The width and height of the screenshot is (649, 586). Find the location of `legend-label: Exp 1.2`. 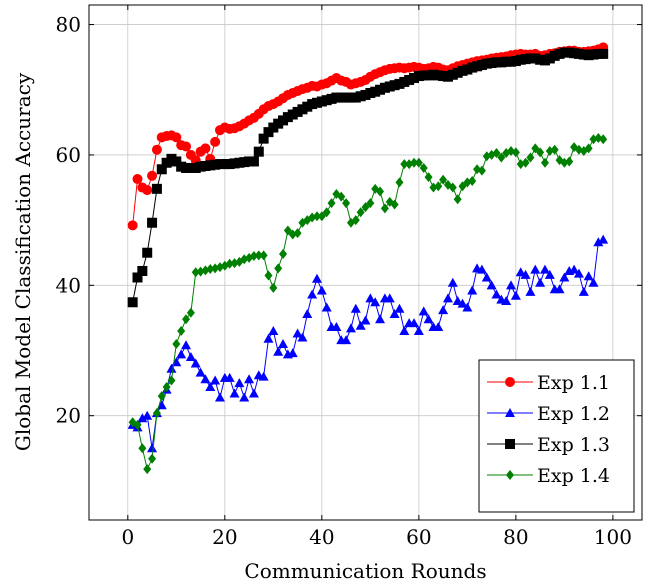

legend-label: Exp 1.2 is located at coordinates (573, 414).